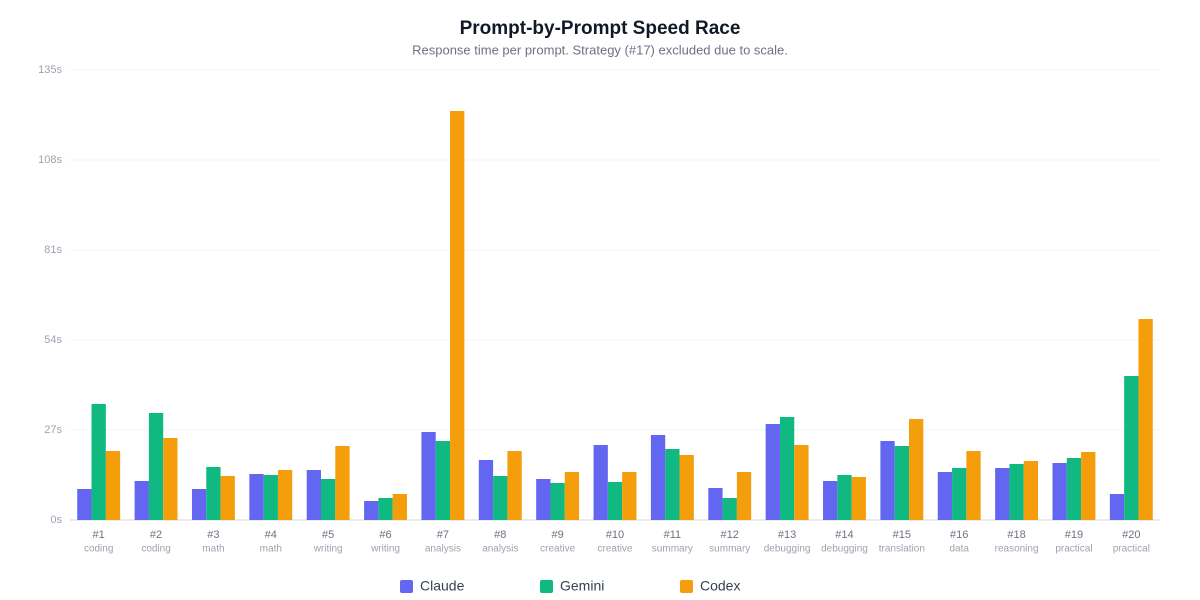 The image size is (1200, 600). Describe the element at coordinates (1074, 535) in the screenshot. I see `x-tick-label: #19` at that location.